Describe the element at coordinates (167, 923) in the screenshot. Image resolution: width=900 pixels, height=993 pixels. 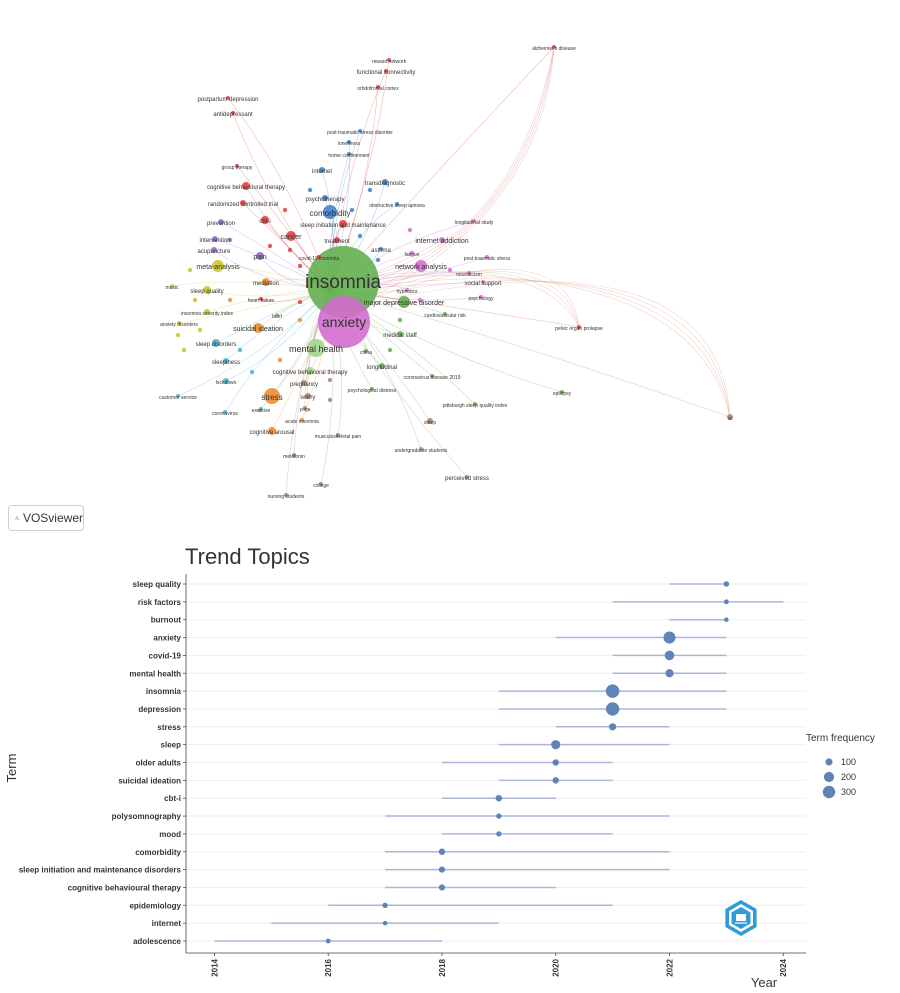
I see `term-label: internet` at that location.